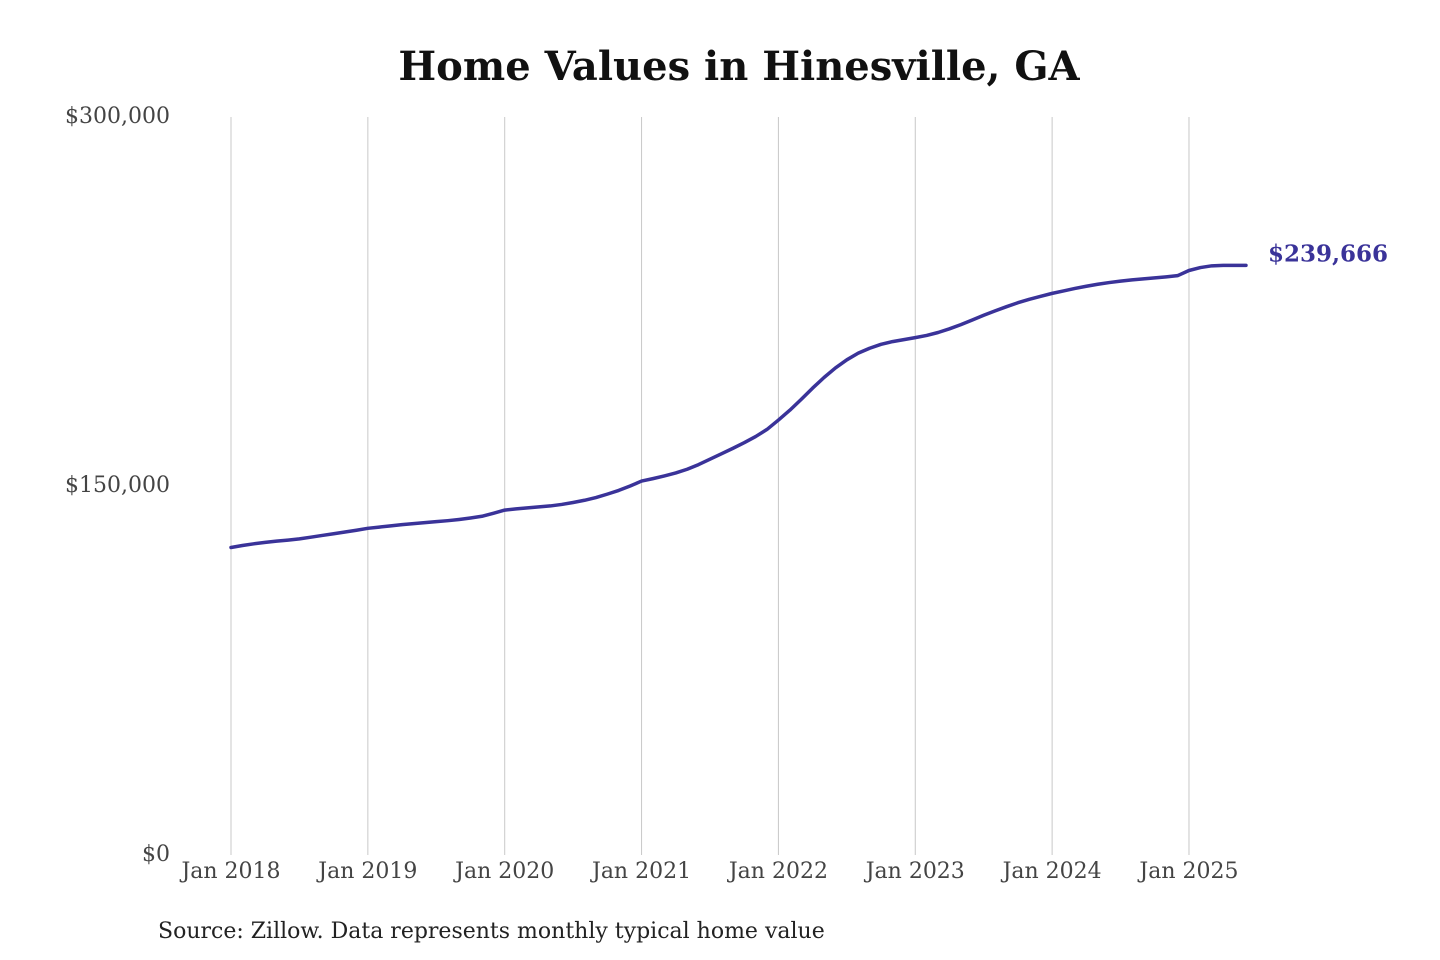 Image resolution: width=1440 pixels, height=960 pixels. Describe the element at coordinates (117, 485) in the screenshot. I see `y-tick-label: $150,000` at that location.